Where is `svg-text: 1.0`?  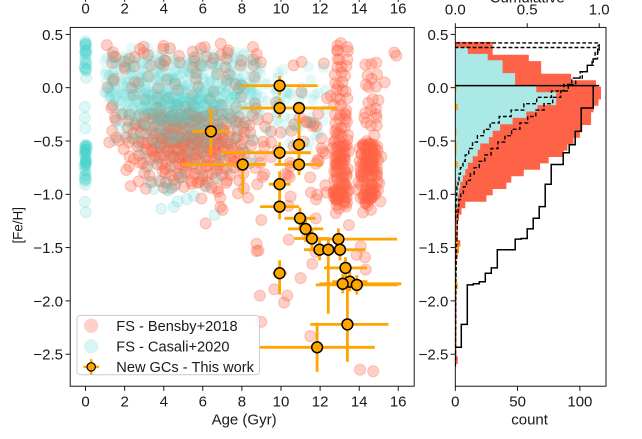 svg-text: 1.0 is located at coordinates (599, 9).